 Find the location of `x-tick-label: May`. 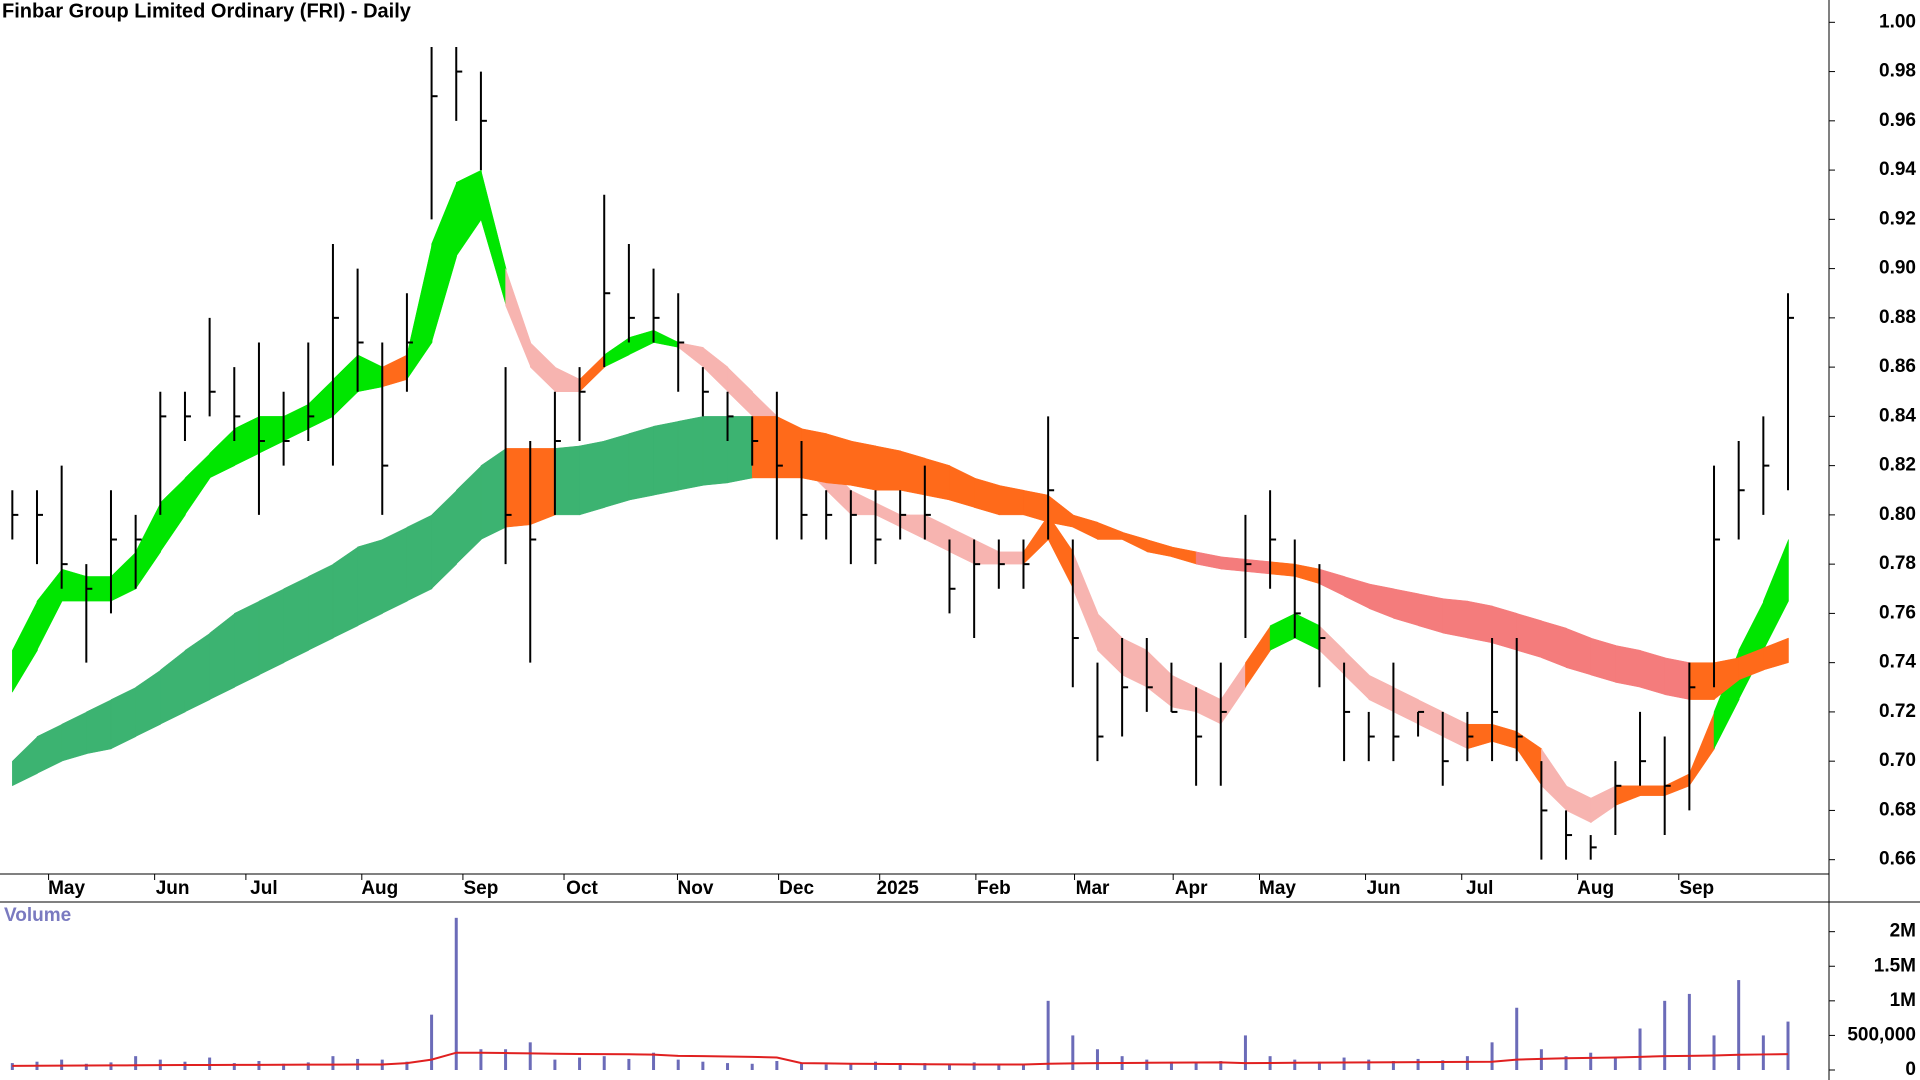

x-tick-label: May is located at coordinates (1277, 888).